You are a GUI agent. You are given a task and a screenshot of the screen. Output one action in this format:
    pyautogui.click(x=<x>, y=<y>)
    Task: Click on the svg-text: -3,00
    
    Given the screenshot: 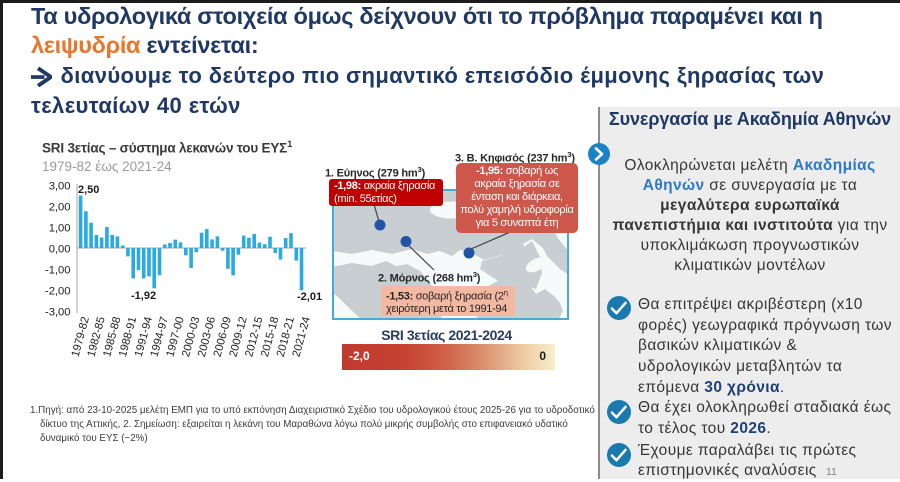 What is the action you would take?
    pyautogui.click(x=58, y=313)
    